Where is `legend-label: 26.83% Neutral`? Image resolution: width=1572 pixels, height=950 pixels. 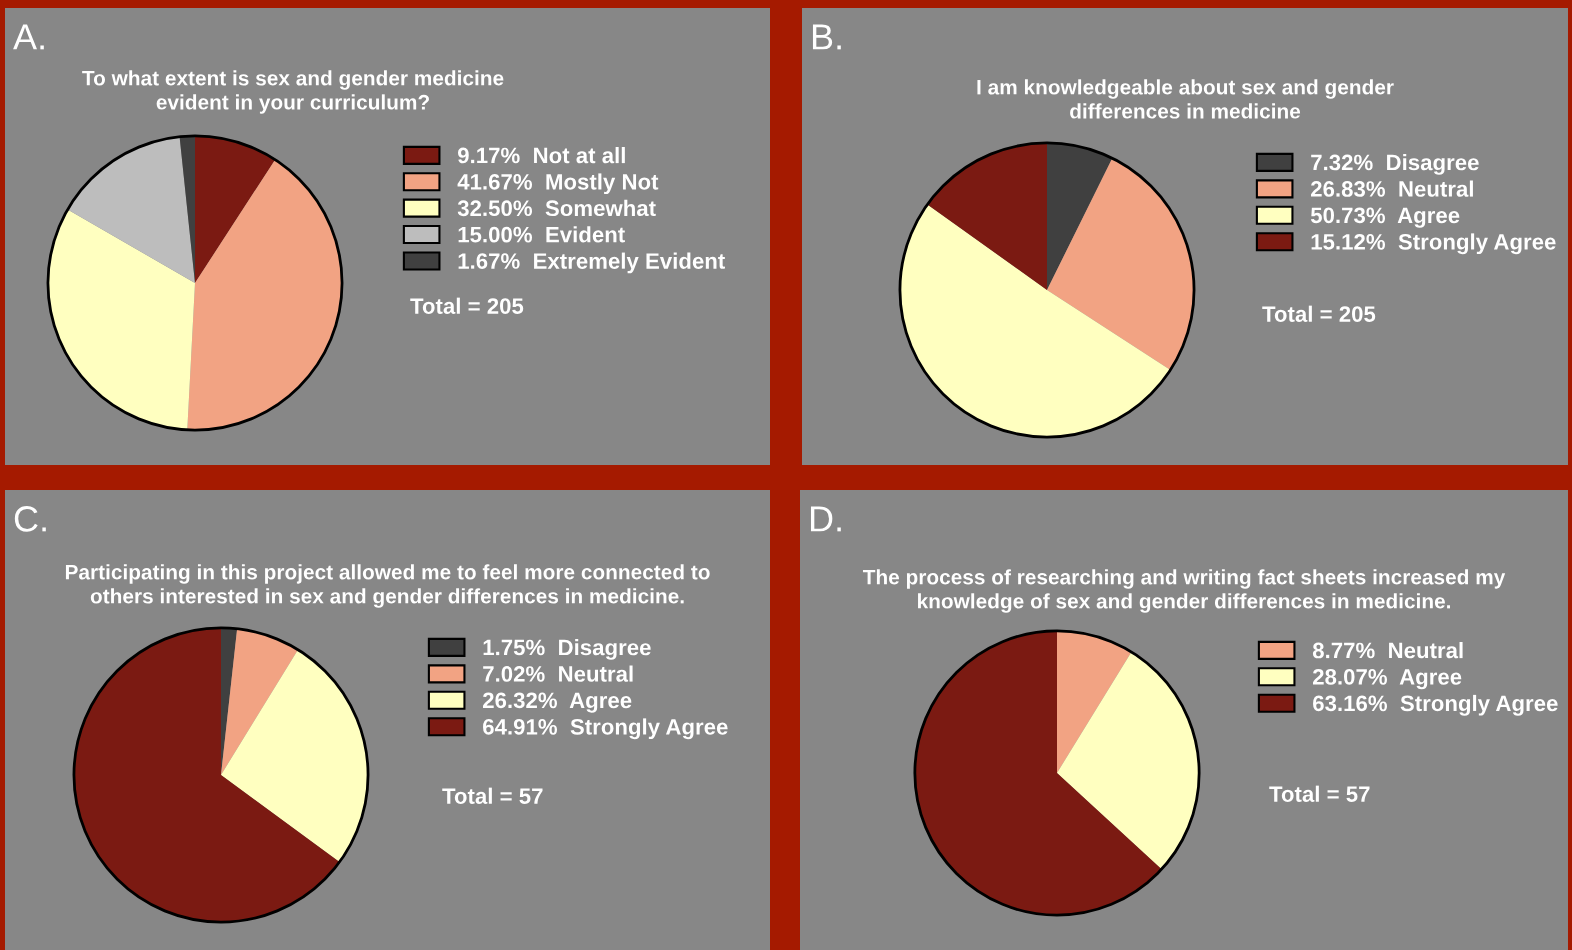 legend-label: 26.83% Neutral is located at coordinates (1391, 188).